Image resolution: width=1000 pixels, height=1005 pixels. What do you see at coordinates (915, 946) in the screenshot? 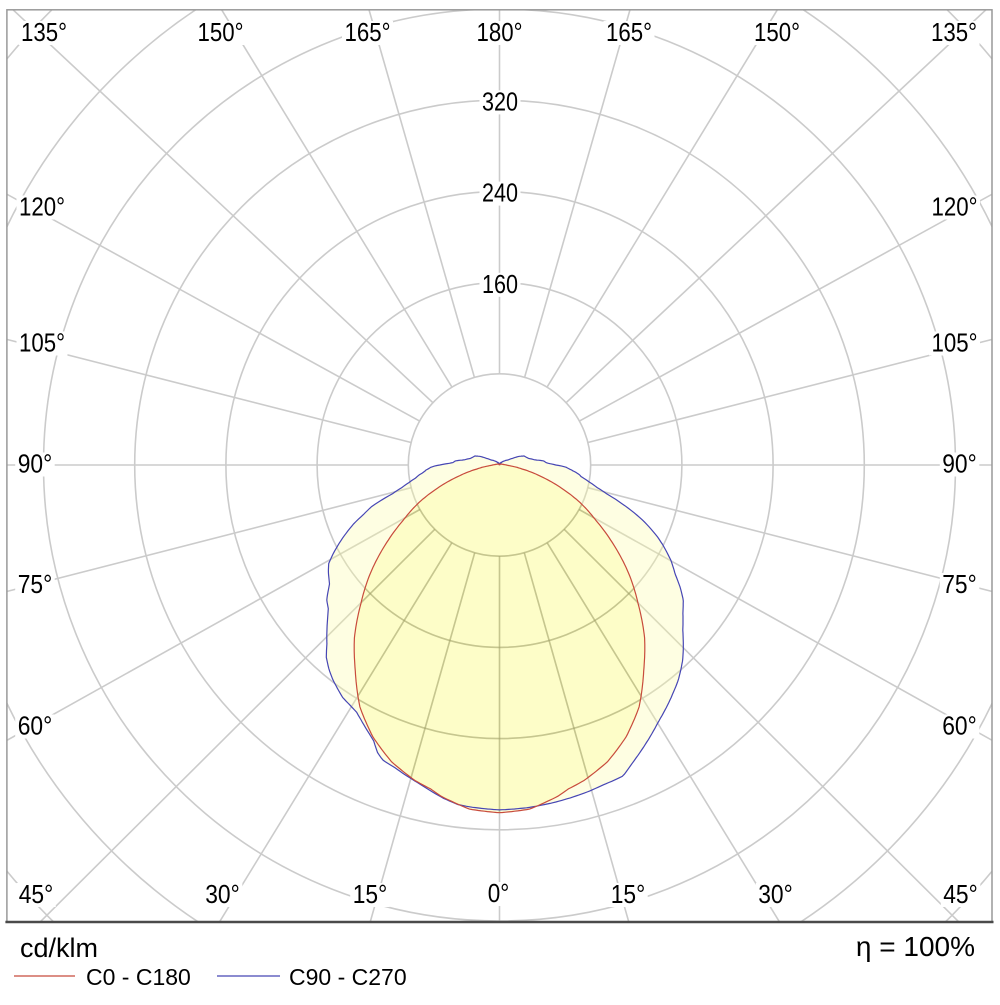
I see `svg-text: η = 100%` at bounding box center [915, 946].